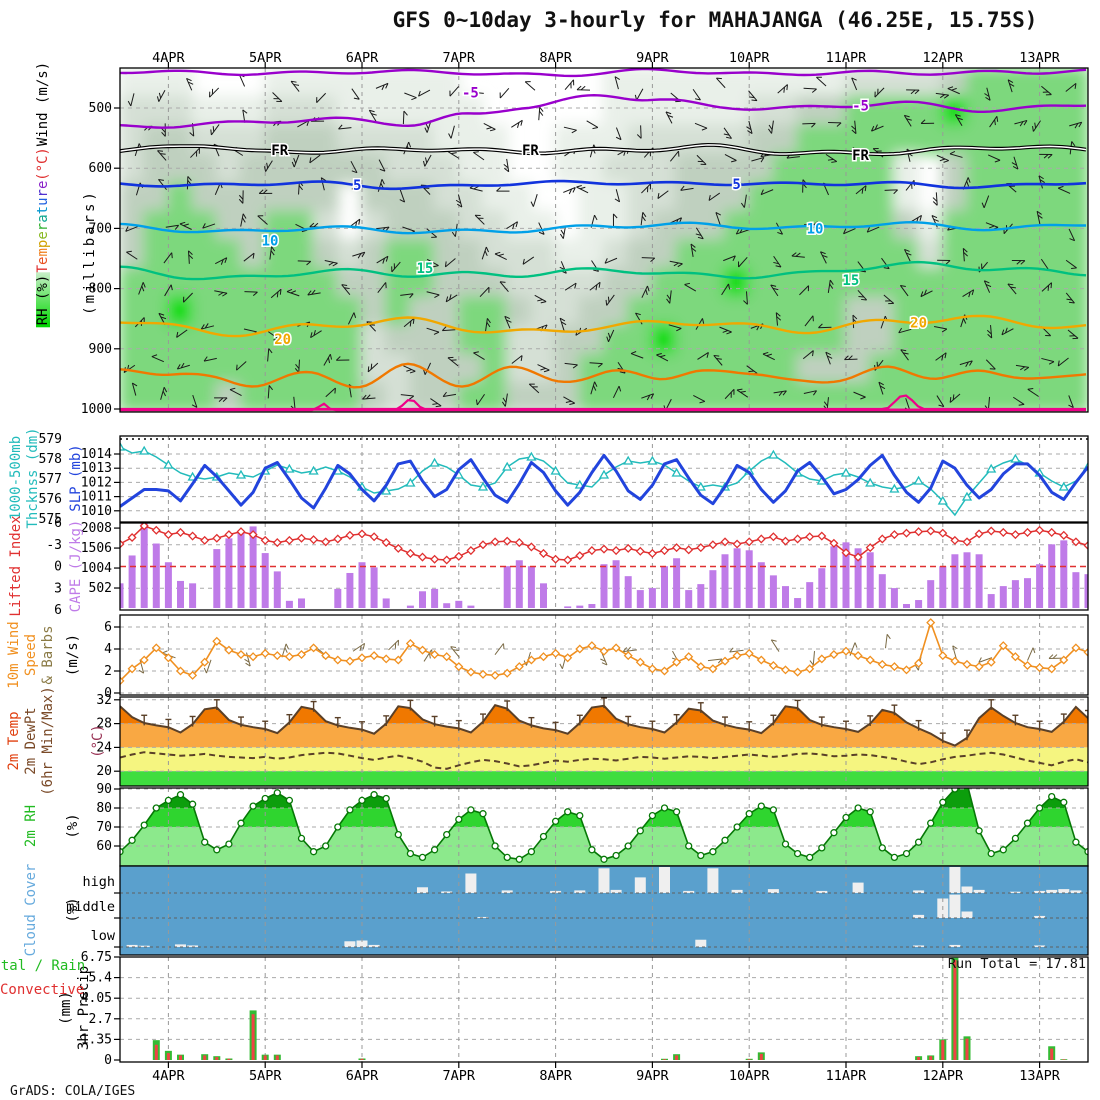  Describe the element at coordinates (603, 375) in the screenshot. I see `temp-25-contour` at that location.